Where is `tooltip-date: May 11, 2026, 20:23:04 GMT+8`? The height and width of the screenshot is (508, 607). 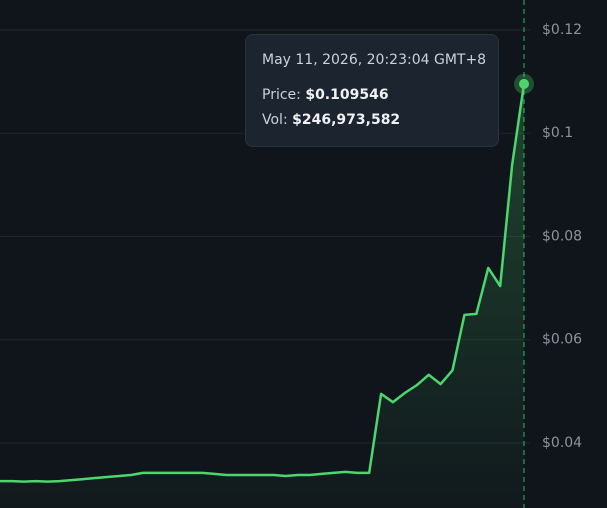 tooltip-date: May 11, 2026, 20:23:04 GMT+8 is located at coordinates (374, 60).